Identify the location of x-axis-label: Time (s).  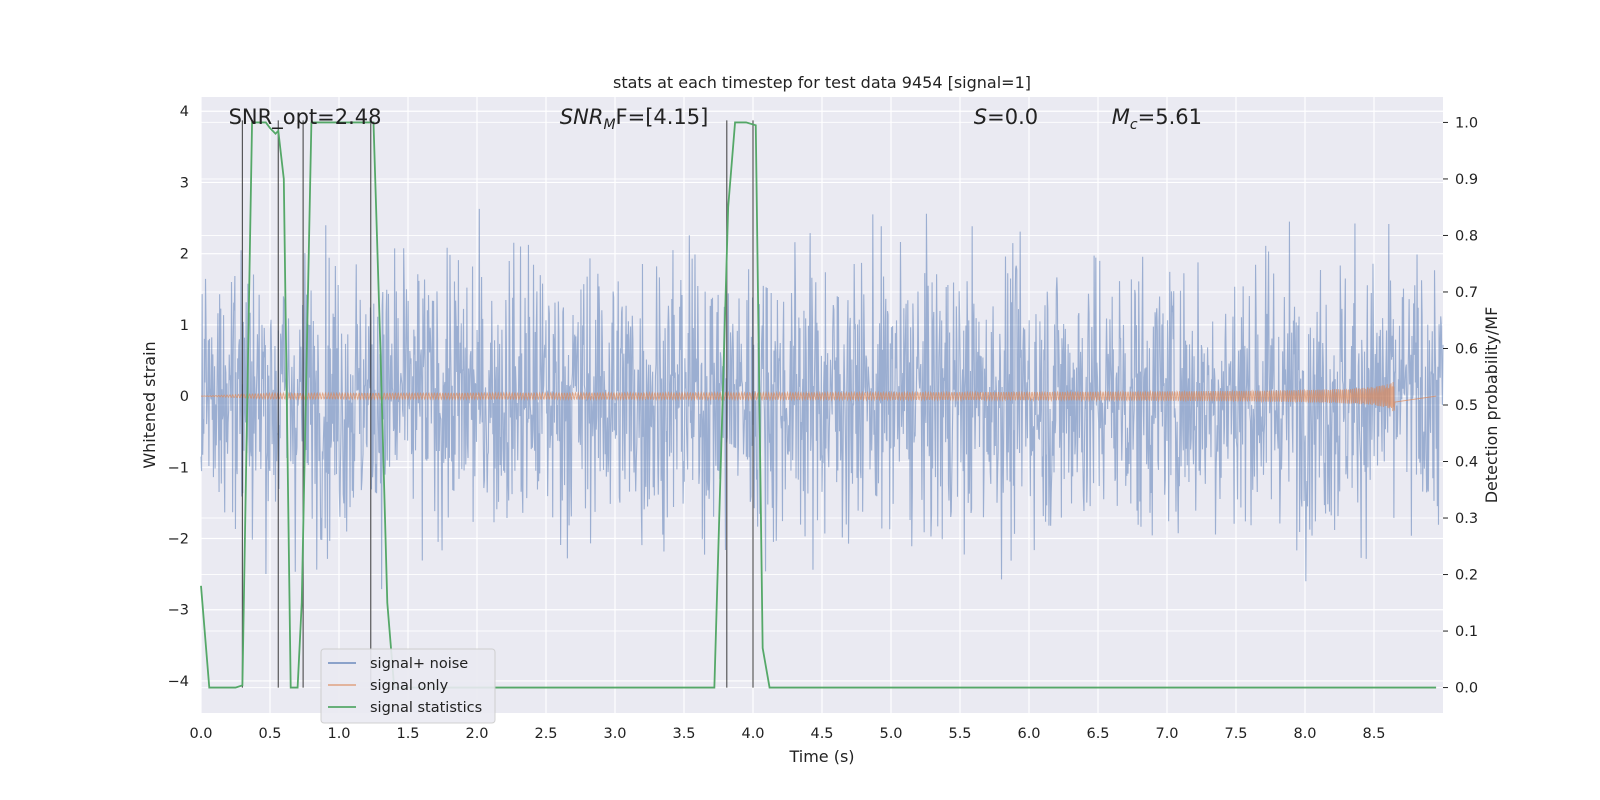
(821, 756).